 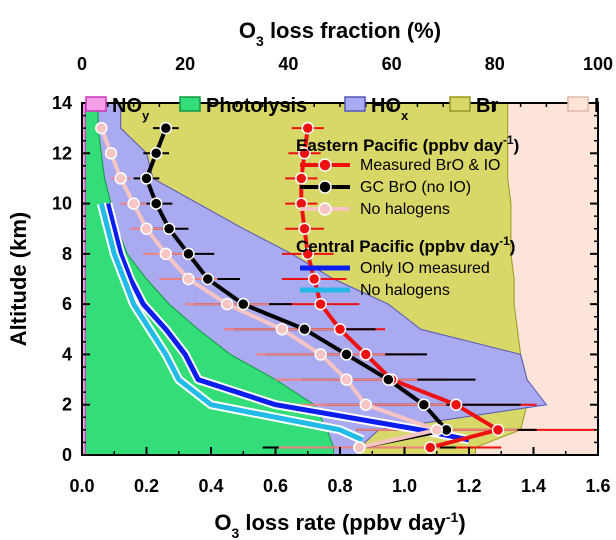 I want to click on legend-label: Only IO measured, so click(x=425, y=268).